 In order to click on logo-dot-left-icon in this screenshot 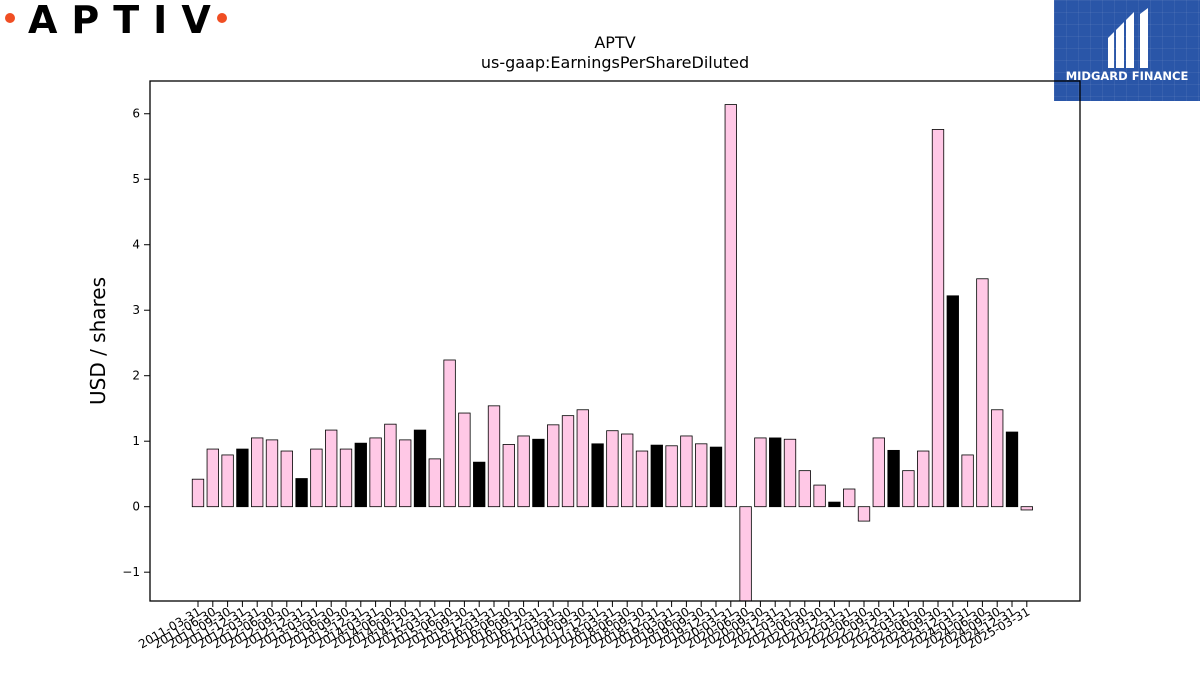, I will do `click(10, 18)`.